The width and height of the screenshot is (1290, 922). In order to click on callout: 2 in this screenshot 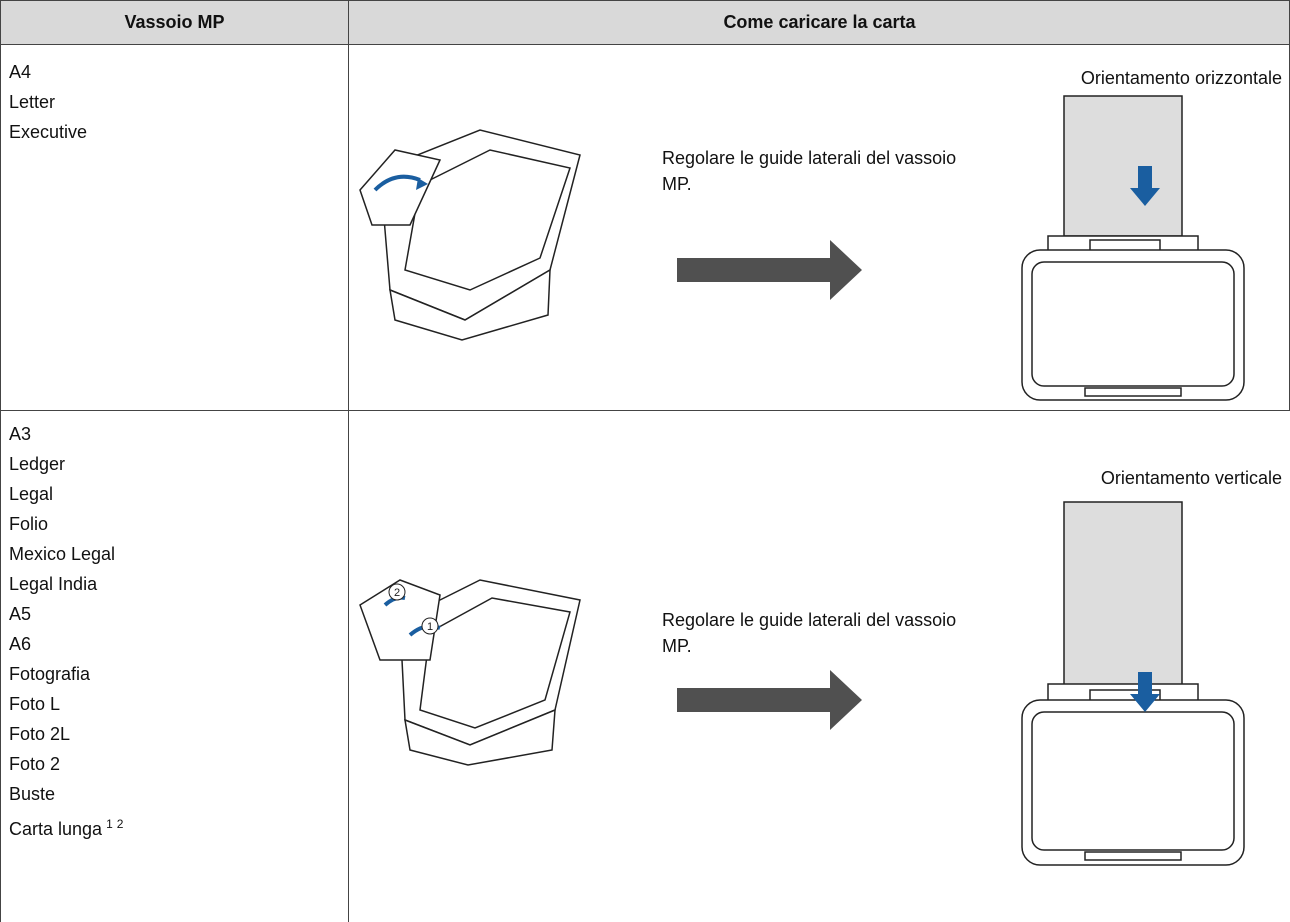, I will do `click(397, 593)`.